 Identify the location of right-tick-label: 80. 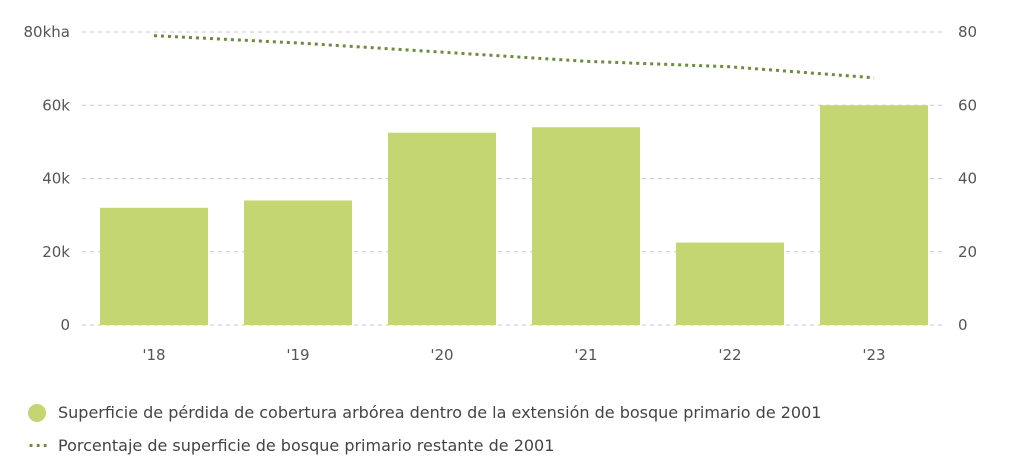
(967, 32).